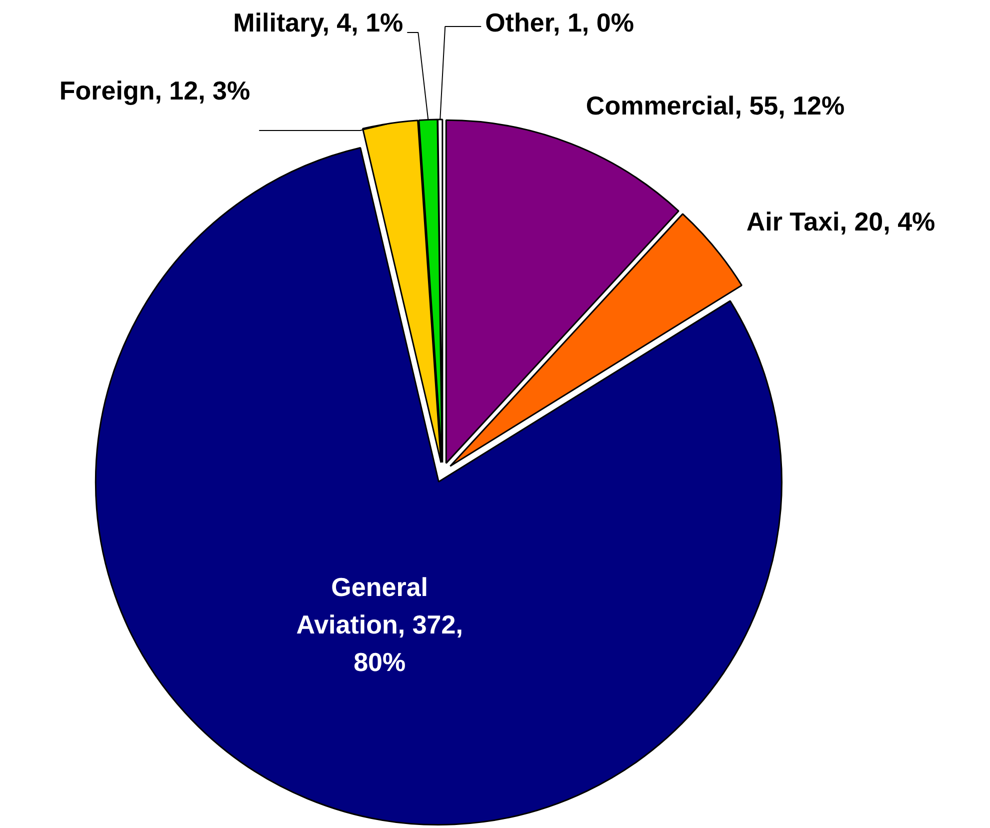 Image resolution: width=990 pixels, height=828 pixels. Describe the element at coordinates (154, 91) in the screenshot. I see `slice-label: Foreign, 12, 3%` at that location.